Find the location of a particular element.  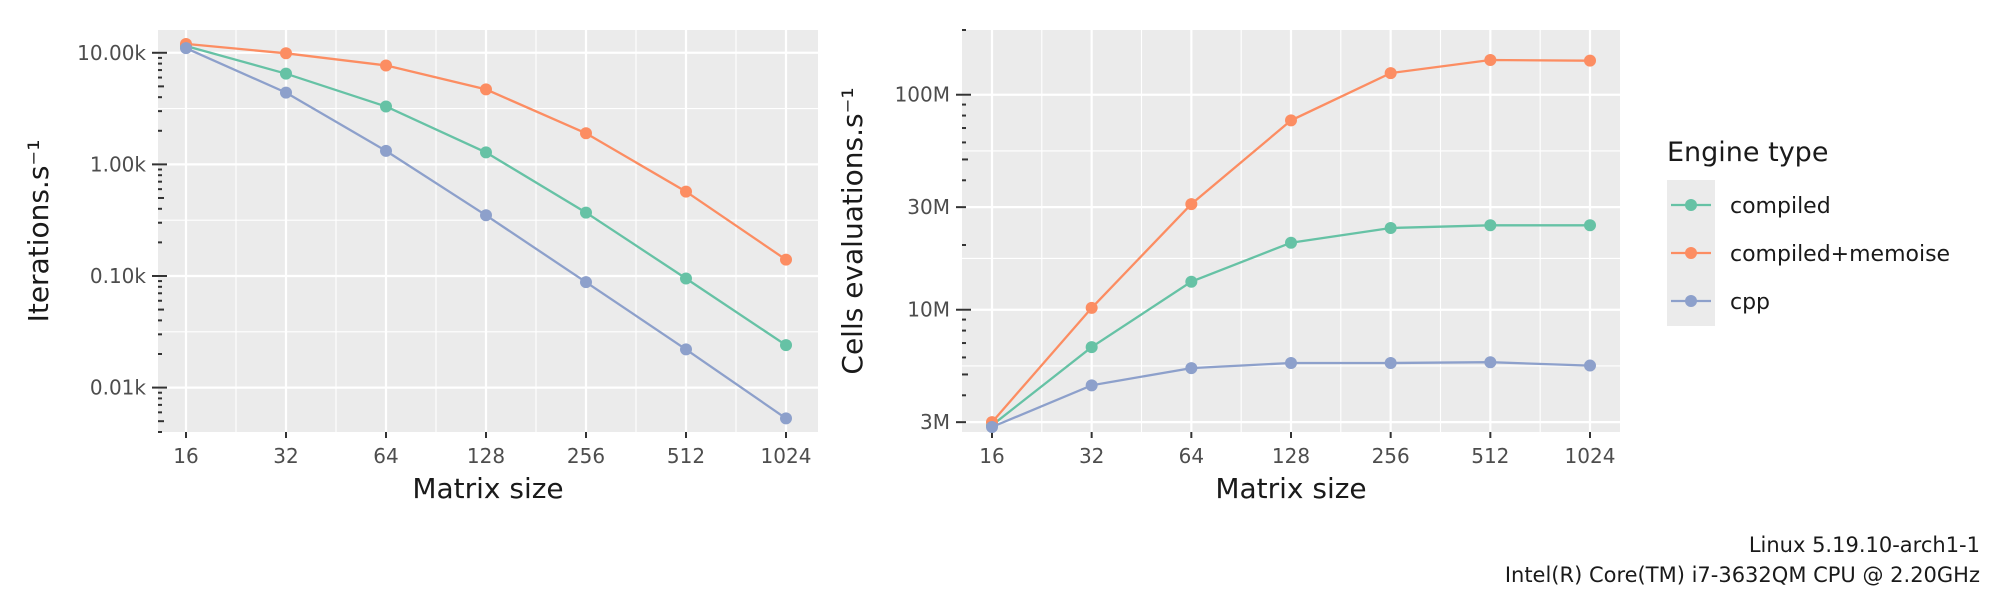

legend-key-point-compiled is located at coordinates (1691, 205).